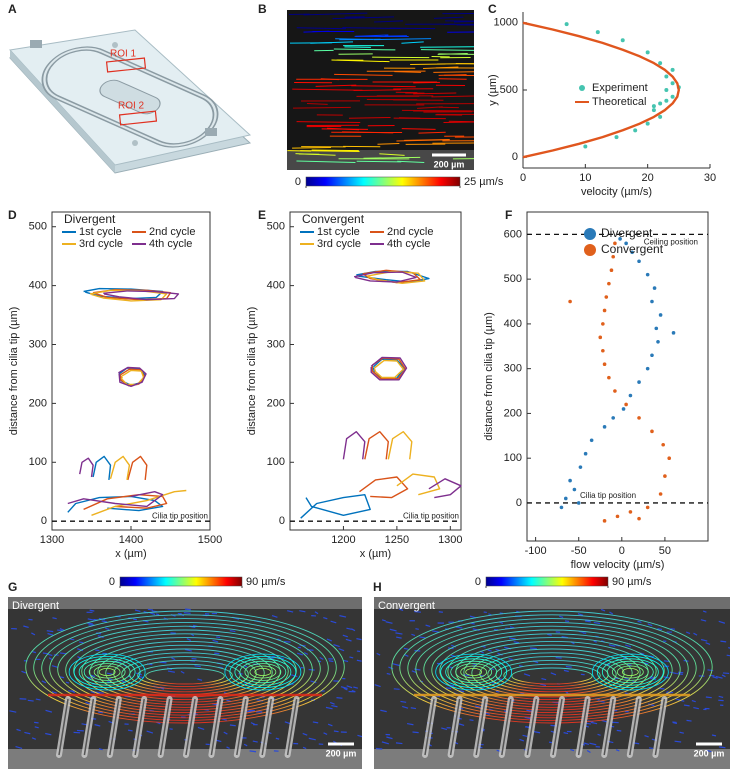 The image size is (732, 773). What do you see at coordinates (38, 286) in the screenshot?
I see `y-tick-label: 400` at bounding box center [38, 286].